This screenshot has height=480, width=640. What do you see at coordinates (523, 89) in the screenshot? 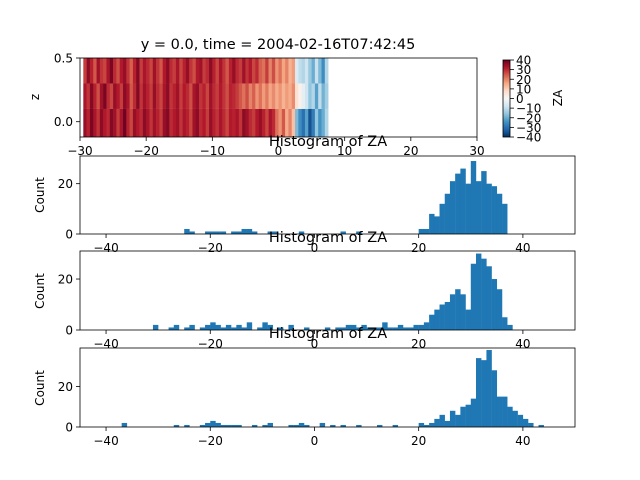
I see `colorbar-tick-label: 10` at bounding box center [523, 89].